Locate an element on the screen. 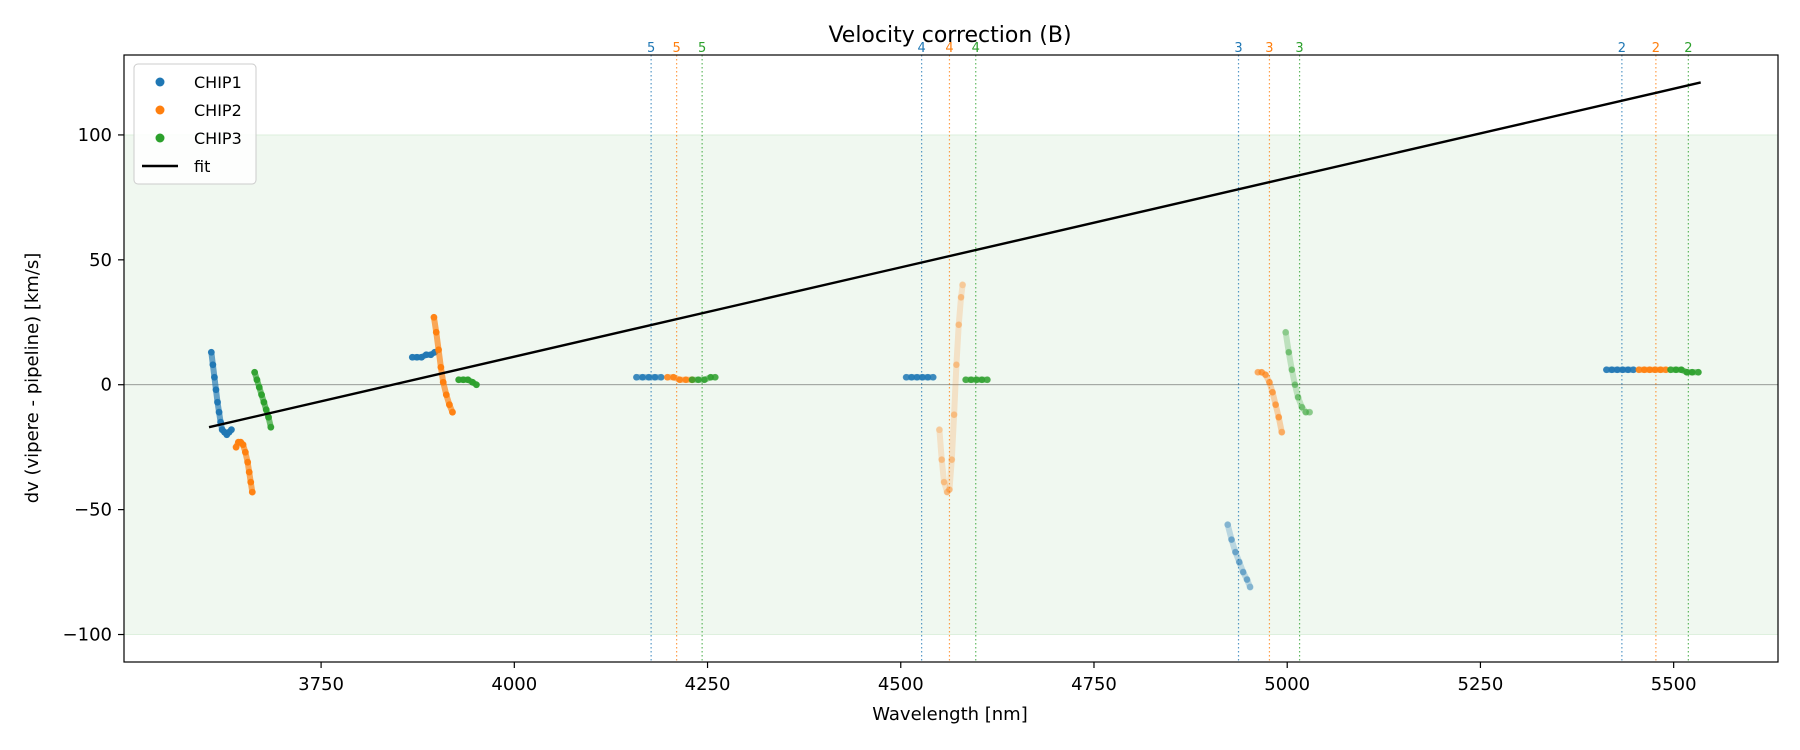 Image resolution: width=1800 pixels, height=750 pixels. y-tick-label: 0 is located at coordinates (106, 385).